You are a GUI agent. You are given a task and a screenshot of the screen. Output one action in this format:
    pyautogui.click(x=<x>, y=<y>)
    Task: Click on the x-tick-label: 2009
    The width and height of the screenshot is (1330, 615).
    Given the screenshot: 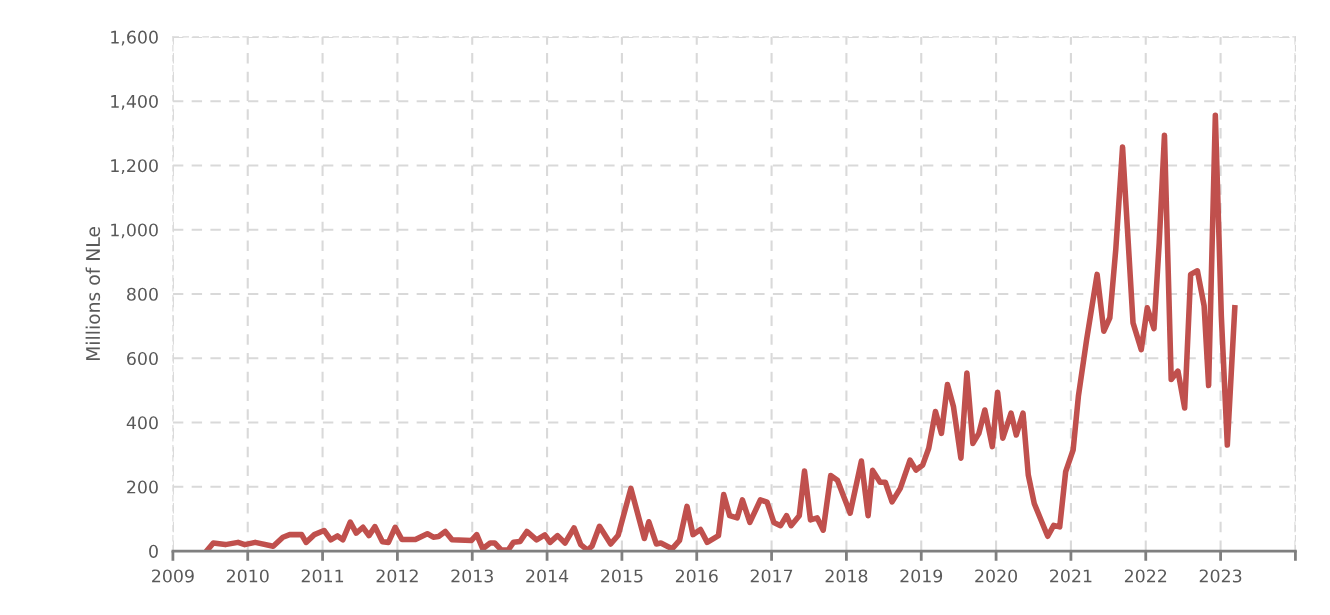 What is the action you would take?
    pyautogui.click(x=173, y=576)
    